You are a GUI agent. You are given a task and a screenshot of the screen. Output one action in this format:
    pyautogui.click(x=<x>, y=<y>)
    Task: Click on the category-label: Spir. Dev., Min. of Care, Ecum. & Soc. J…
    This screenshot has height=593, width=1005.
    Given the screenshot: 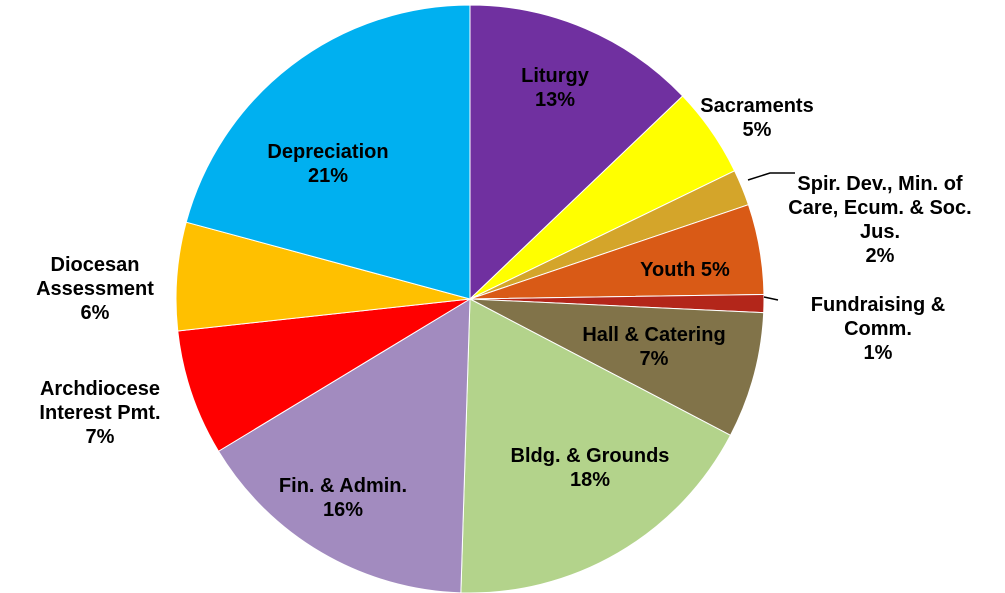 What is the action you would take?
    pyautogui.click(x=880, y=208)
    